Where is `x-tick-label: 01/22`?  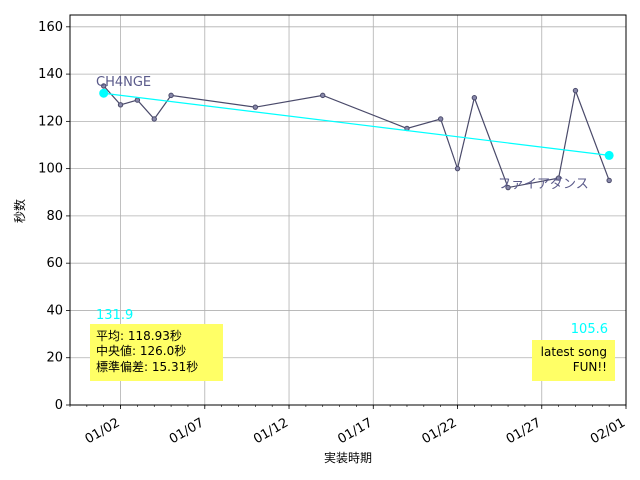 x-tick-label: 01/22 is located at coordinates (440, 431).